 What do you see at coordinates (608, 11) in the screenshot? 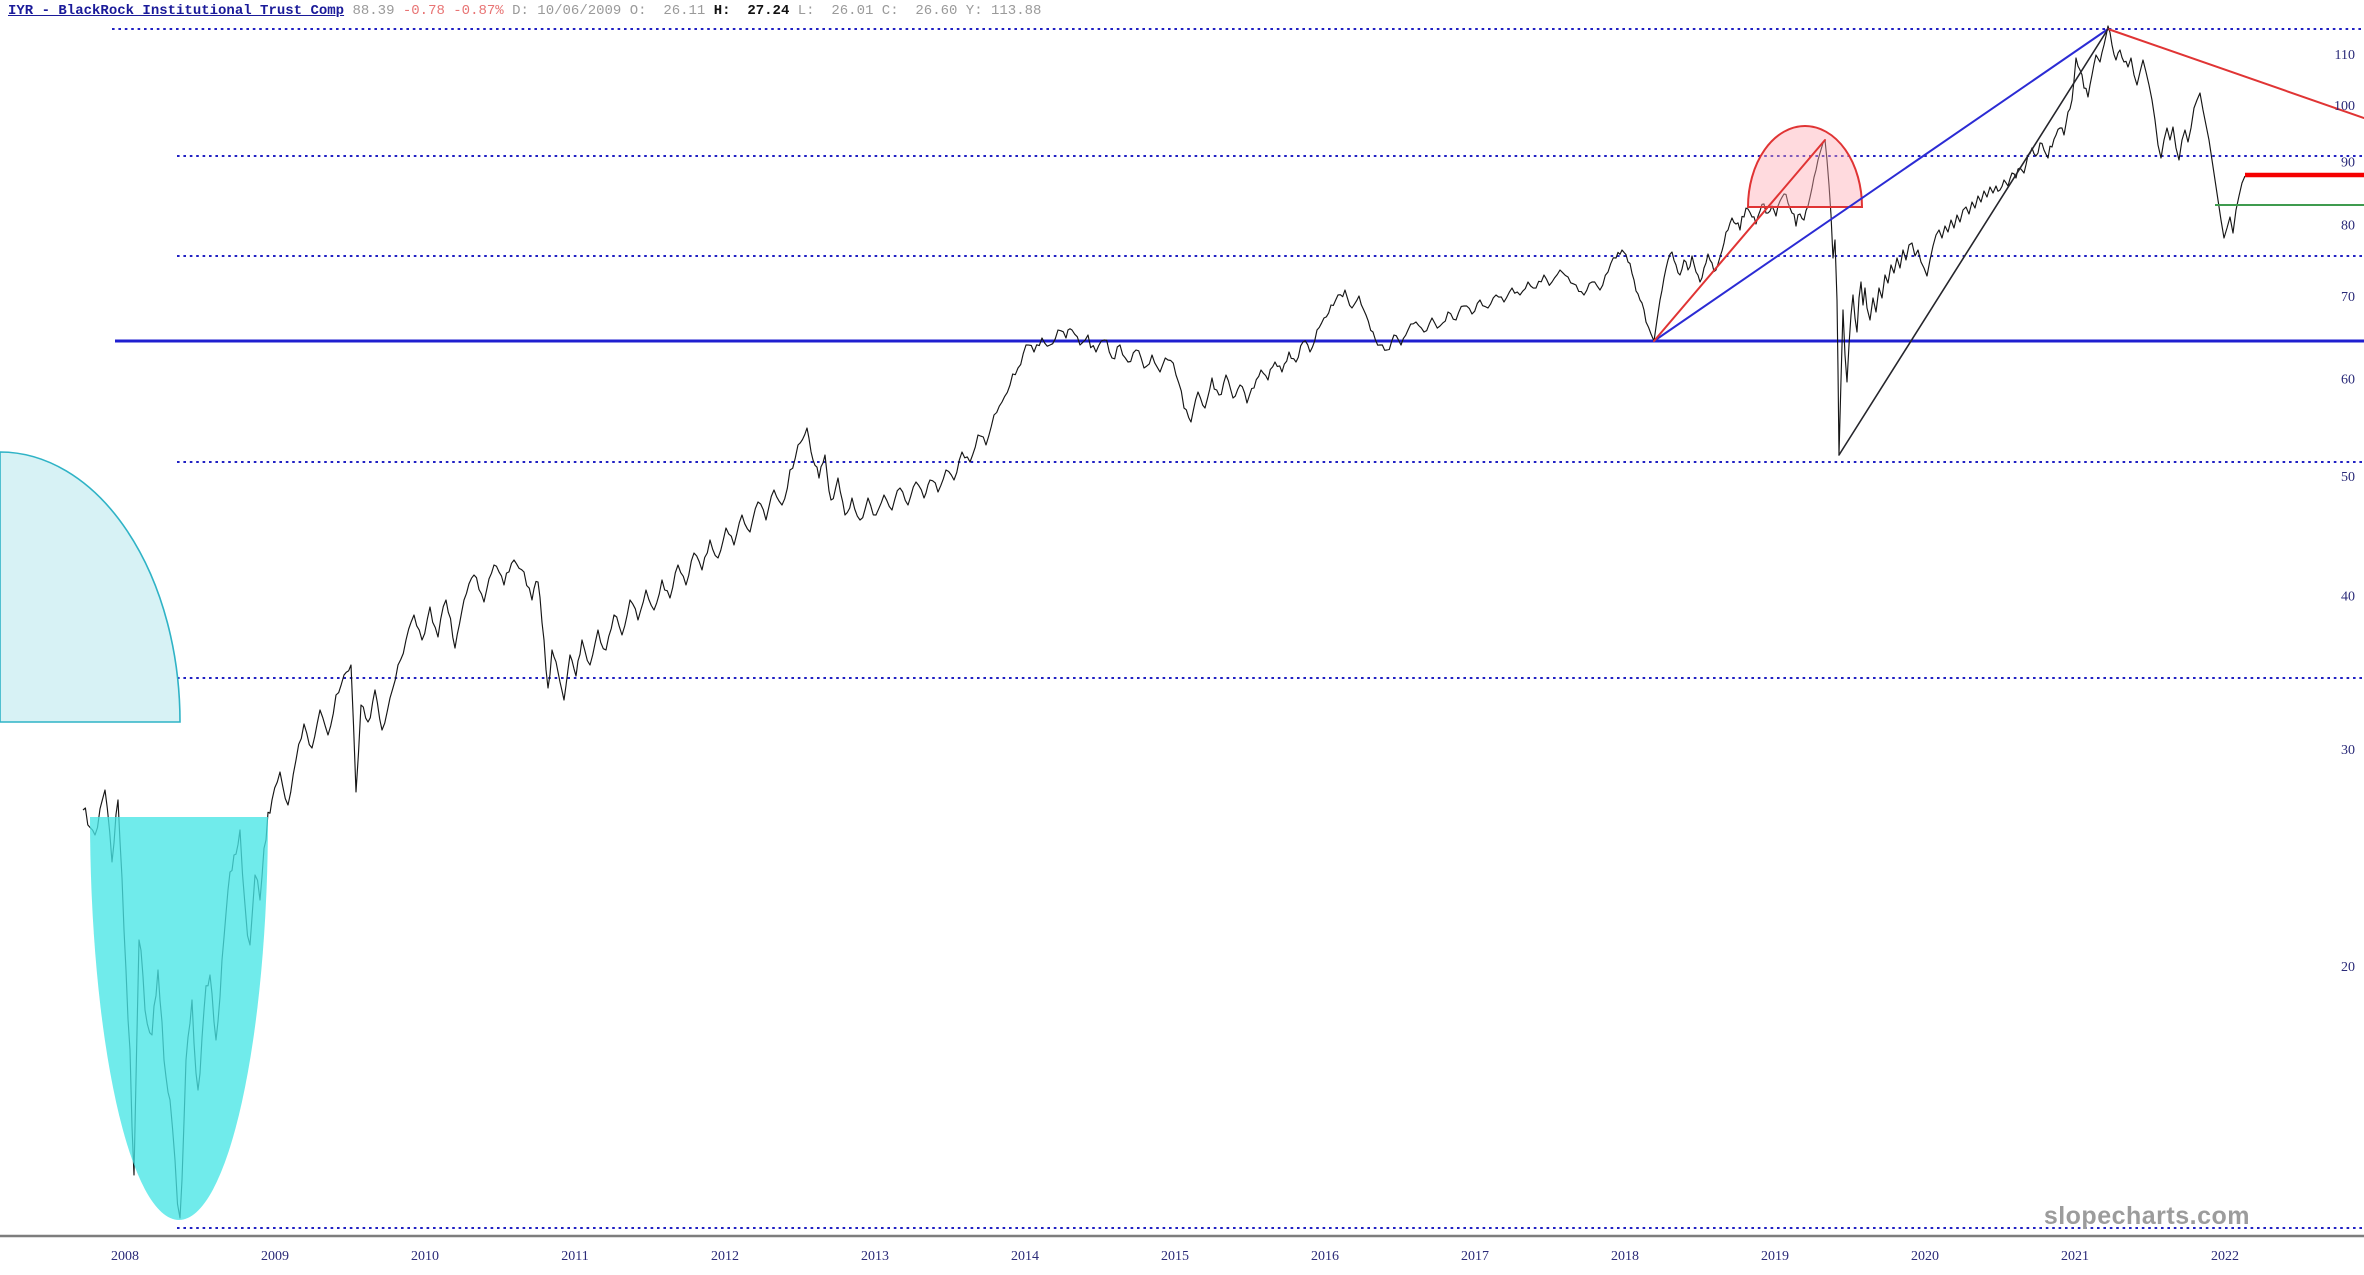
I see `date-open: D: 10/06/2009 O: 26.11` at bounding box center [608, 11].